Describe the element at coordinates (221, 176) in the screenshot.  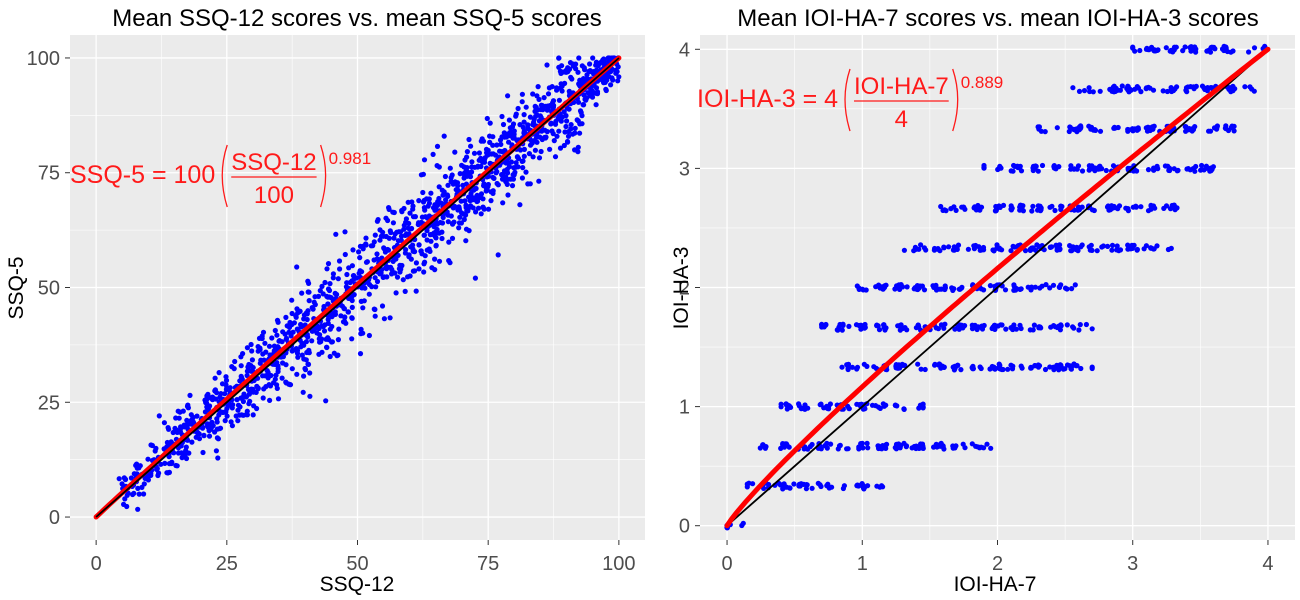
I see `left-equation: SSQ-5 = 100 SSQ-12 100 0.981` at that location.